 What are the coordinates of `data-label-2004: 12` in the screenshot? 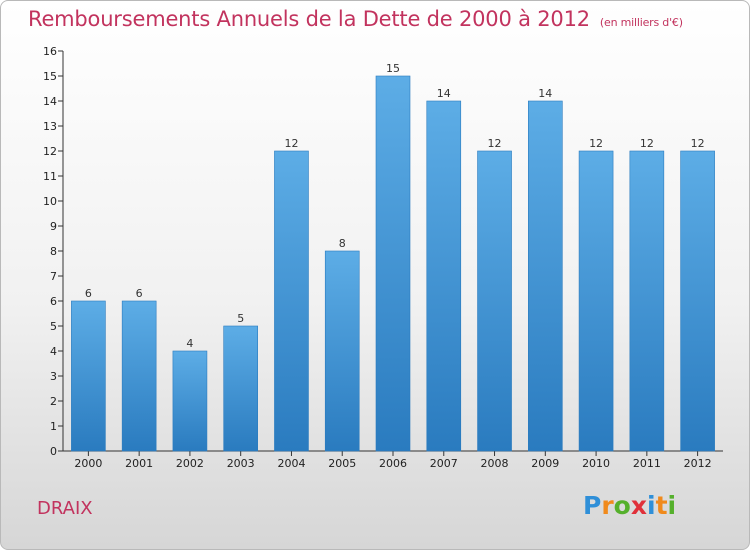 It's located at (291, 143).